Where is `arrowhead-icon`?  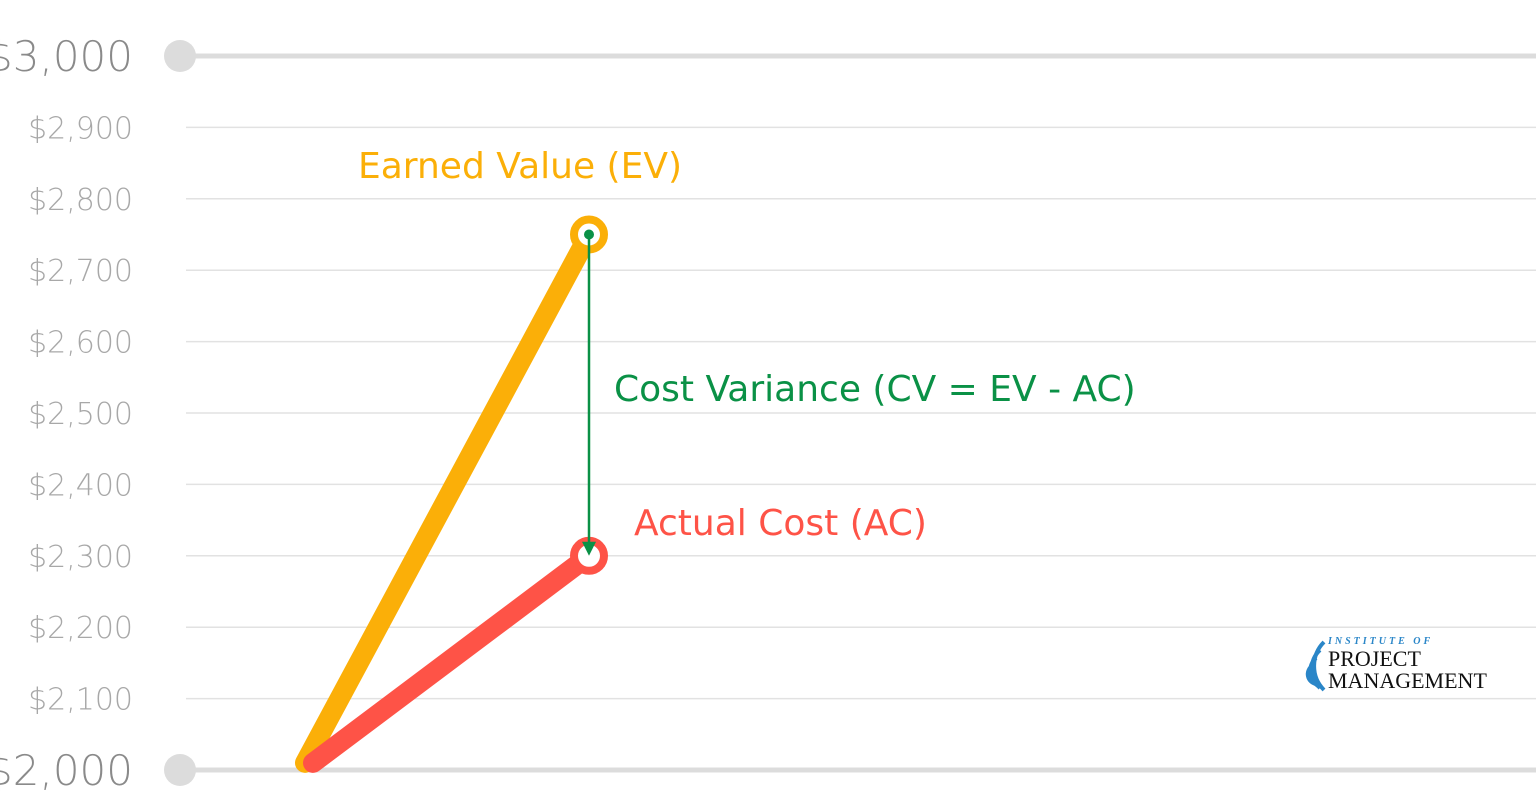 arrowhead-icon is located at coordinates (589, 548).